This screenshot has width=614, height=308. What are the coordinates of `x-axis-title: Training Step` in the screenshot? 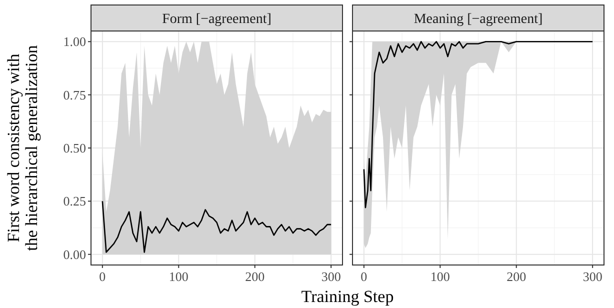 It's located at (347, 296).